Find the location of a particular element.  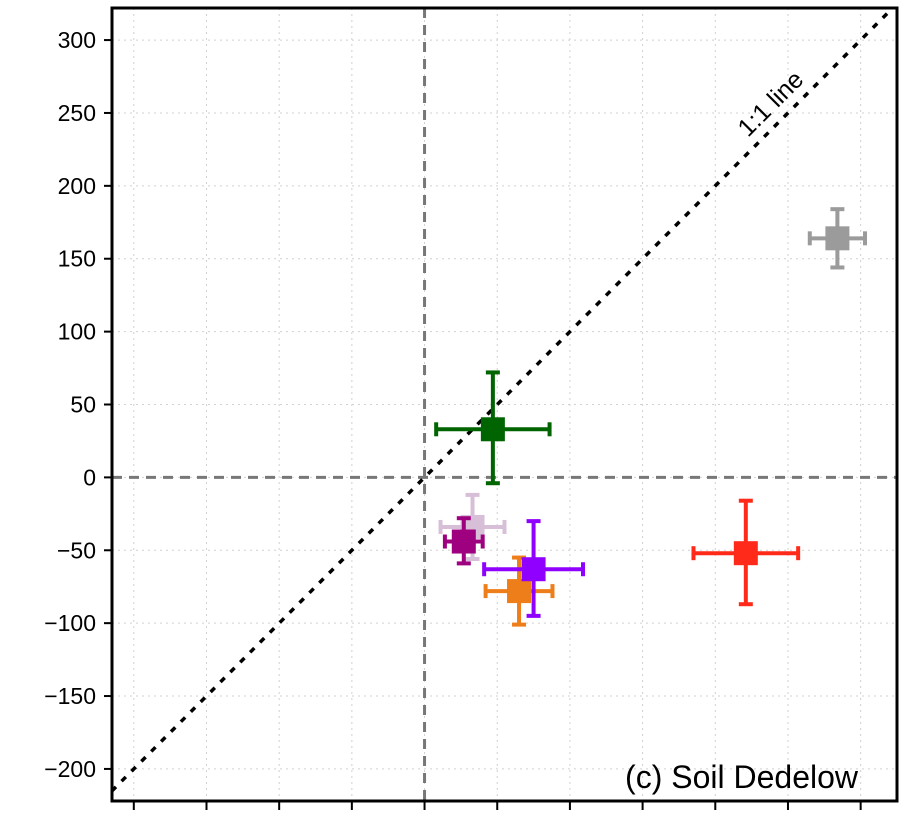

y-tick-label: 100 is located at coordinates (77, 332).